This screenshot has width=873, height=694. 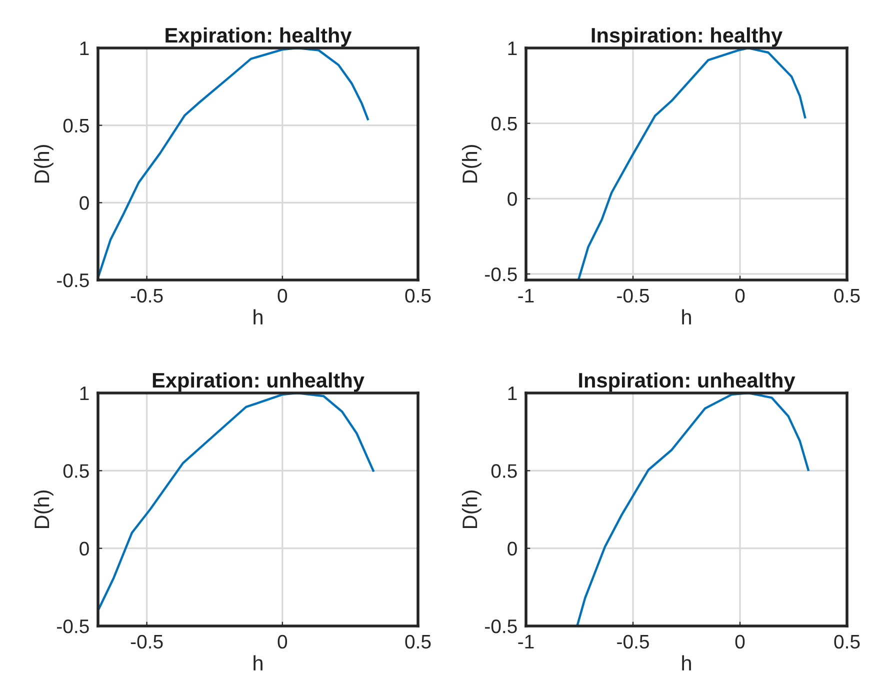 I want to click on chart-title: Expiration: unhealthy, so click(x=258, y=382).